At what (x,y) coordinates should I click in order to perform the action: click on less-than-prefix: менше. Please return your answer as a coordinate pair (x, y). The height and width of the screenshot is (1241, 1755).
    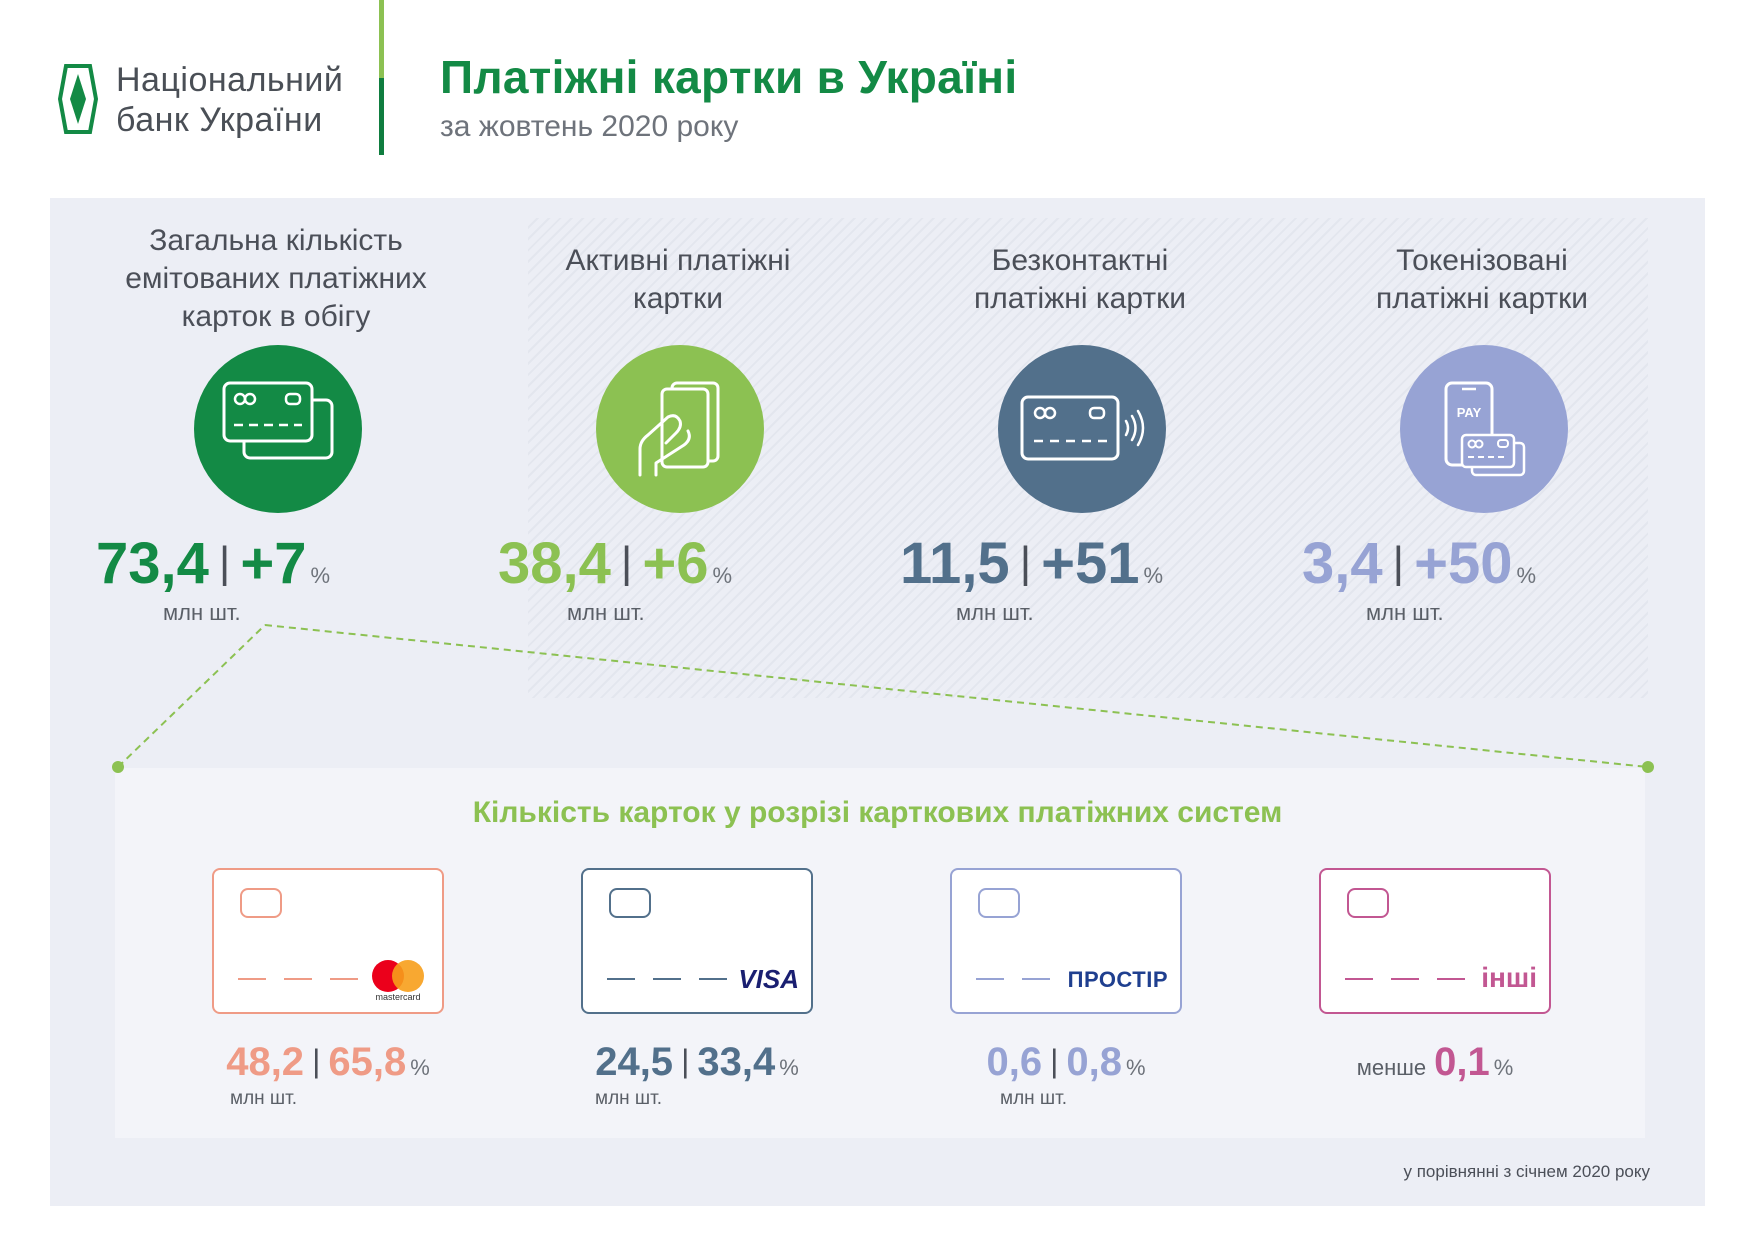
    Looking at the image, I should click on (1391, 1067).